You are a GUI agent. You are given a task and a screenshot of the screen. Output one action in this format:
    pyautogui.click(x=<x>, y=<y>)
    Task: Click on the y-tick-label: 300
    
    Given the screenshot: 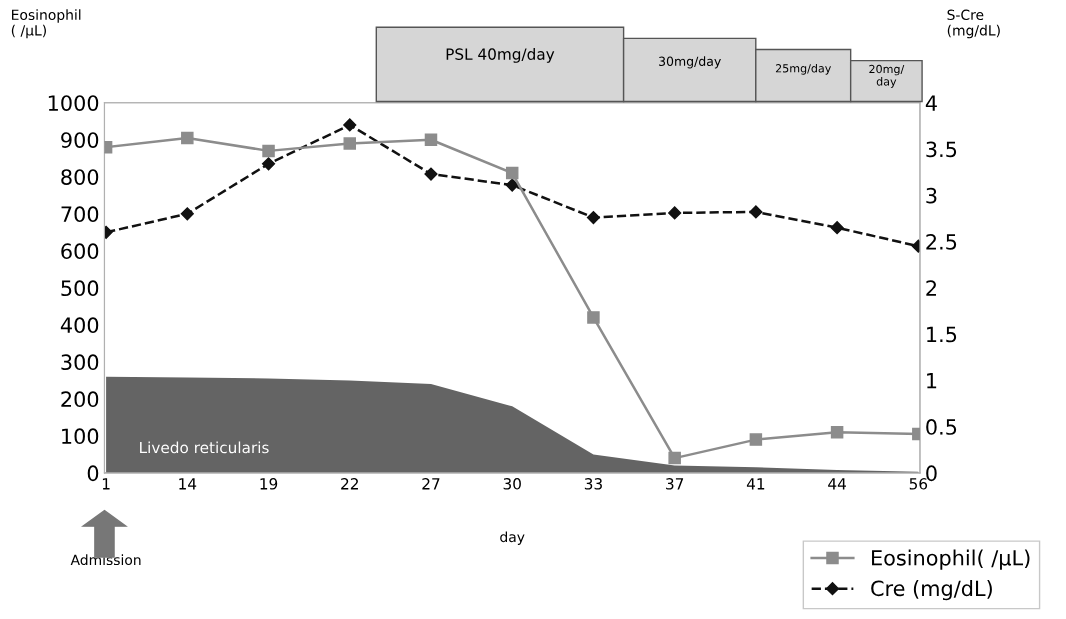 What is the action you would take?
    pyautogui.click(x=80, y=362)
    